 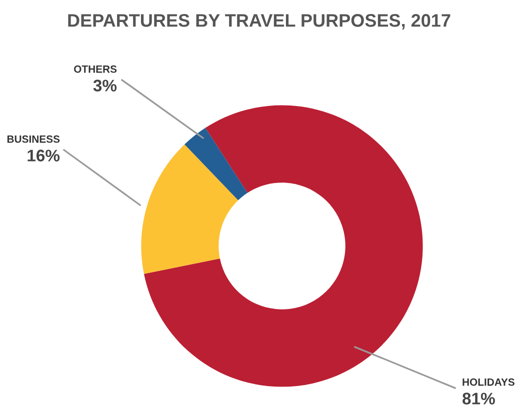 What do you see at coordinates (95, 69) in the screenshot?
I see `slice-label: OTHERS` at bounding box center [95, 69].